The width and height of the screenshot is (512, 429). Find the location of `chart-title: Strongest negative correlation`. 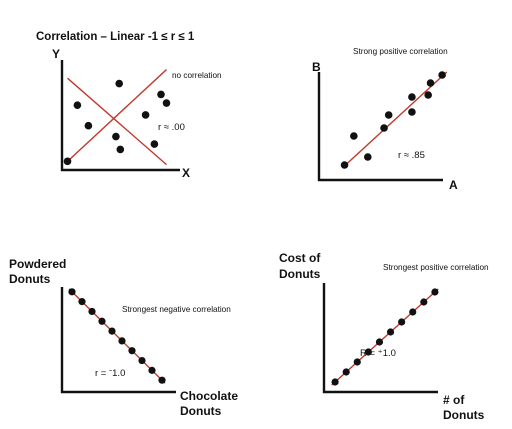

chart-title: Strongest negative correlation is located at coordinates (176, 309).